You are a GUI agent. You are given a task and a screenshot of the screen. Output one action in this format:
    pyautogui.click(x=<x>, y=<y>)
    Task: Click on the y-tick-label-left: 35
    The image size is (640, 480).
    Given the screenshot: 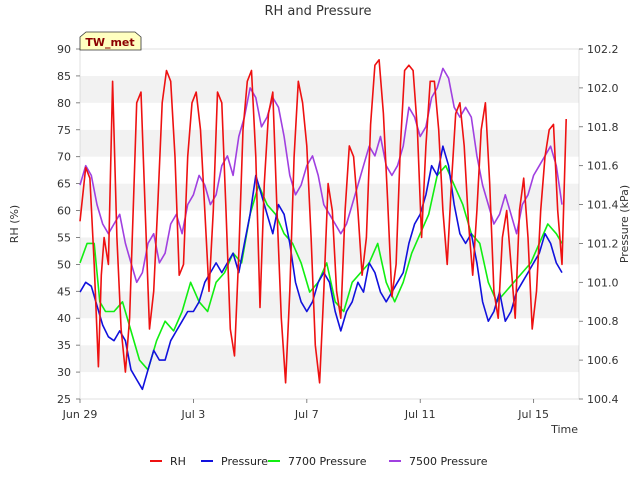 What is the action you would take?
    pyautogui.click(x=64, y=345)
    